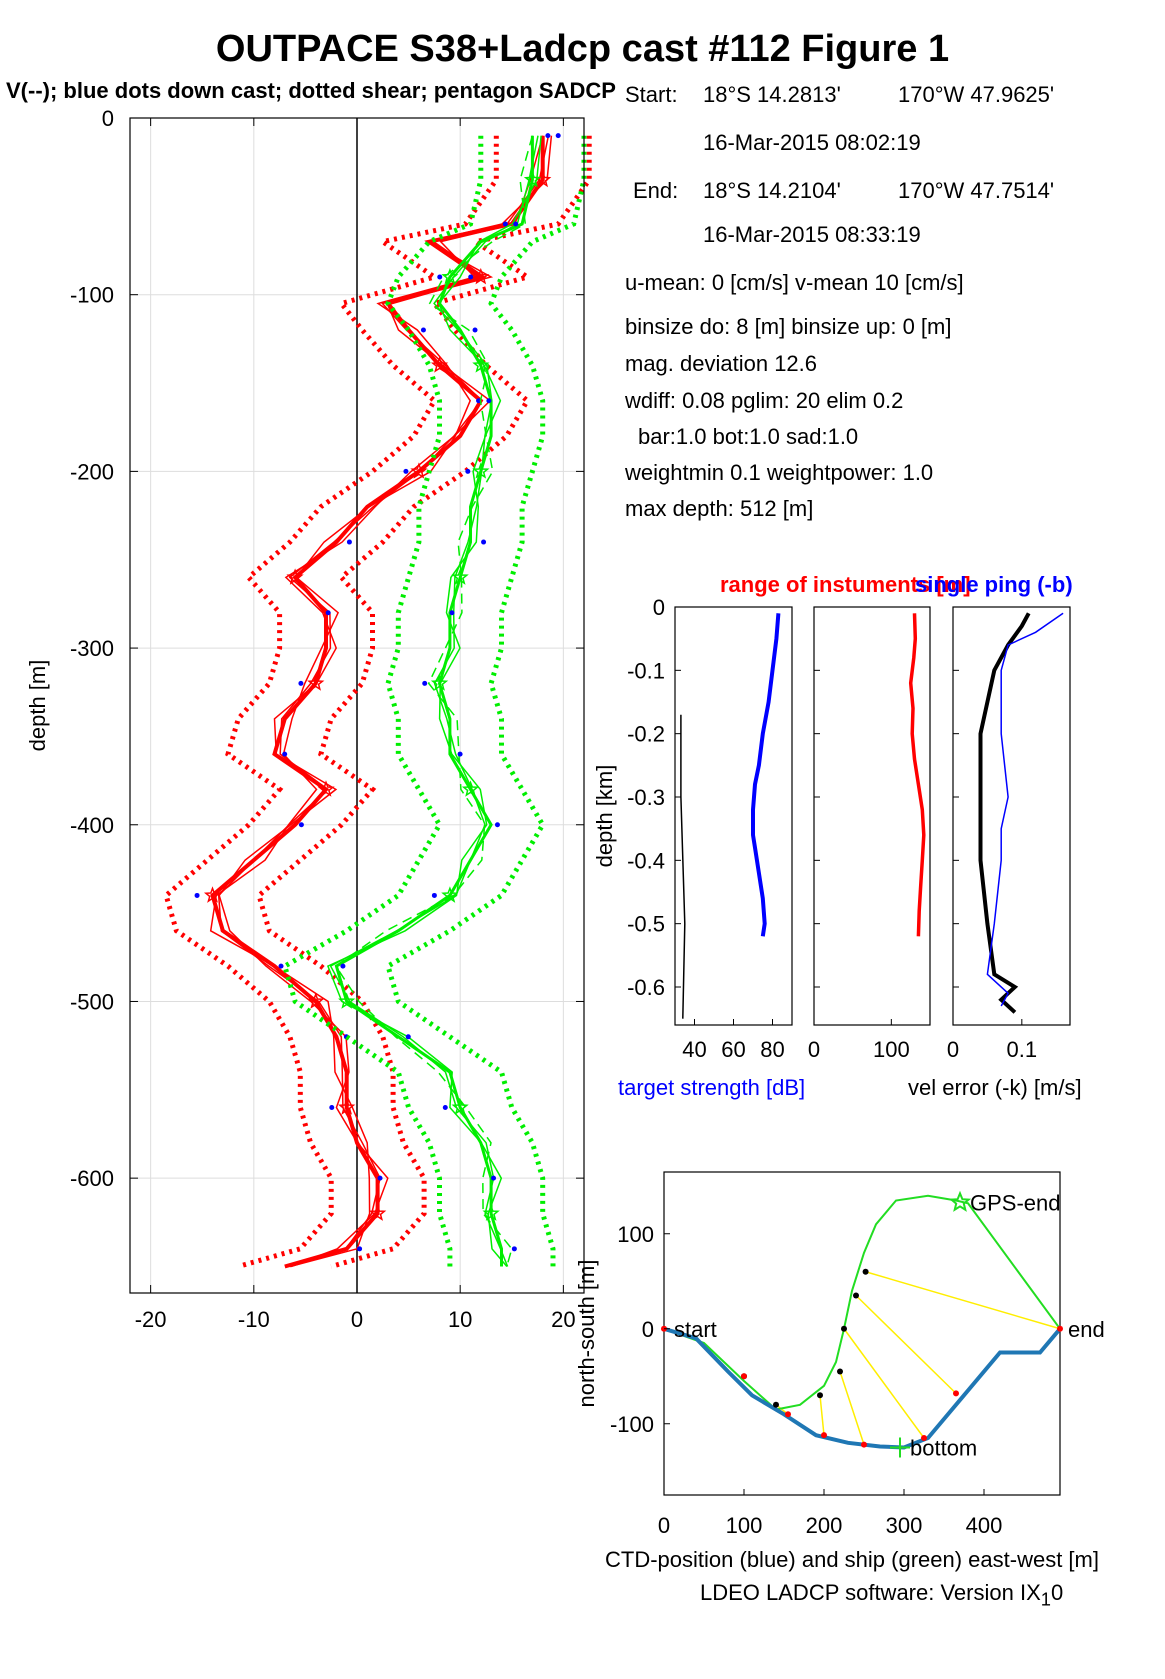  What do you see at coordinates (656, 190) in the screenshot?
I see `end-label: End:` at bounding box center [656, 190].